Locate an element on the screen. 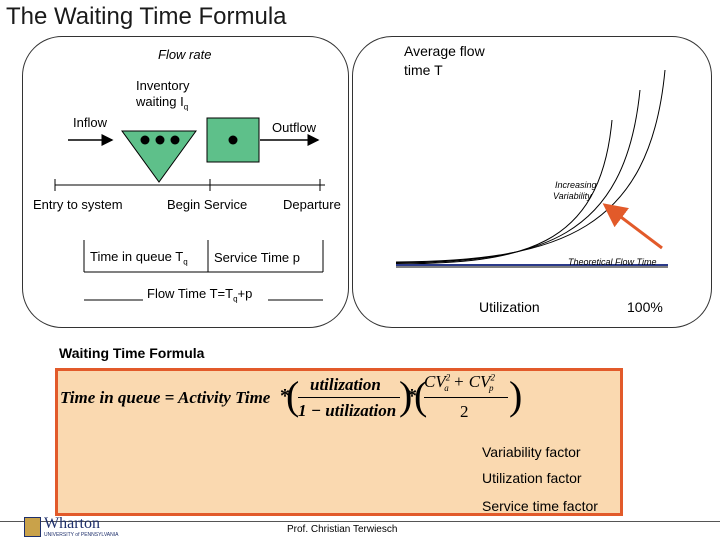 Image resolution: width=720 pixels, height=540 pixels. util-numerator: utilization is located at coordinates (345, 384).